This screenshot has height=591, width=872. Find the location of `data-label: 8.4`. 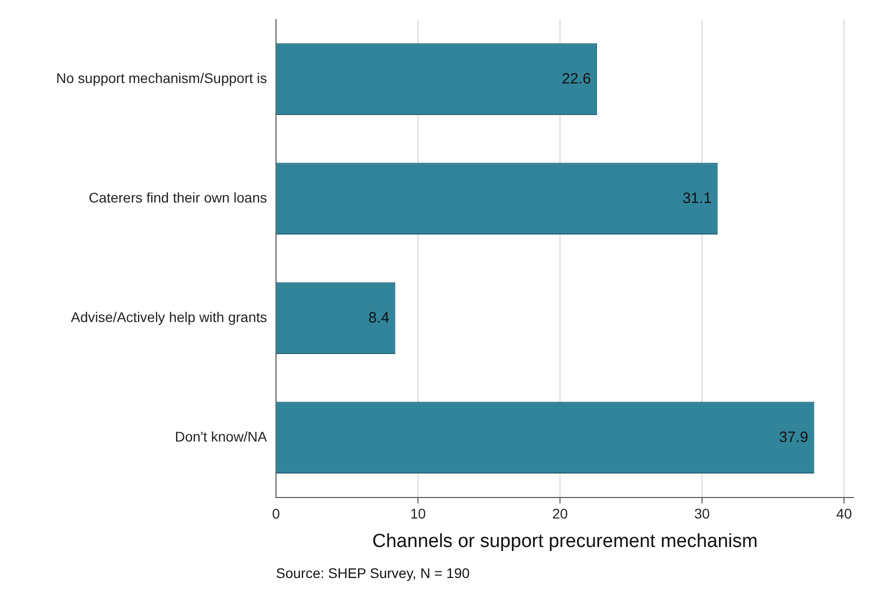

data-label: 8.4 is located at coordinates (379, 317).